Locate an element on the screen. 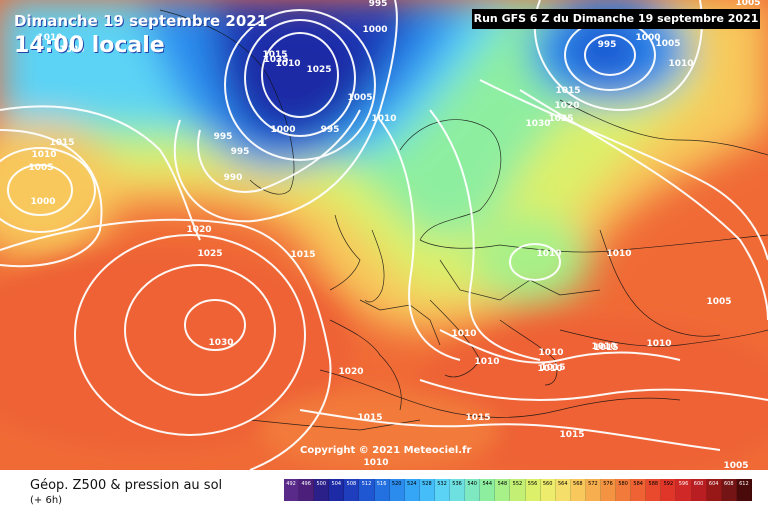  color-swatch: 556 is located at coordinates (533, 490).